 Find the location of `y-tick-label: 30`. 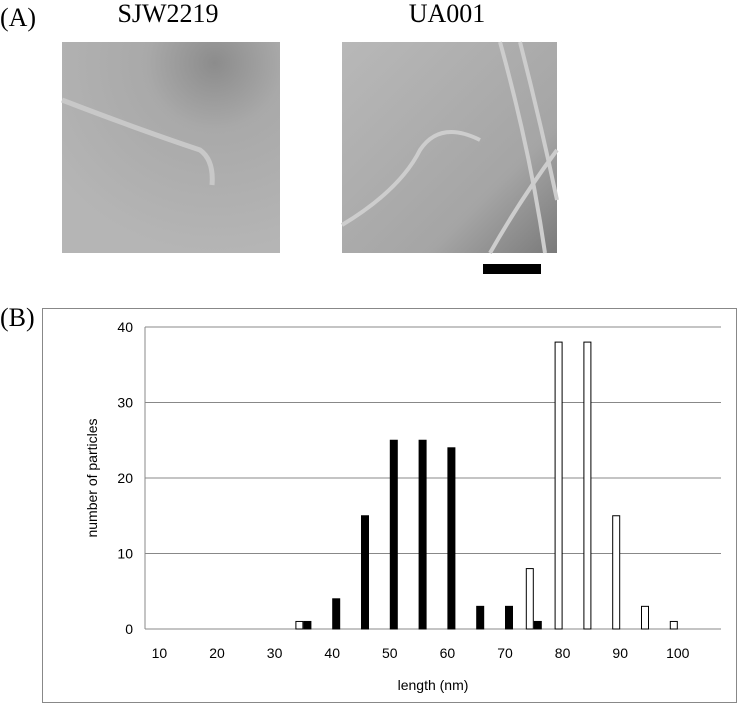

y-tick-label: 30 is located at coordinates (125, 403).